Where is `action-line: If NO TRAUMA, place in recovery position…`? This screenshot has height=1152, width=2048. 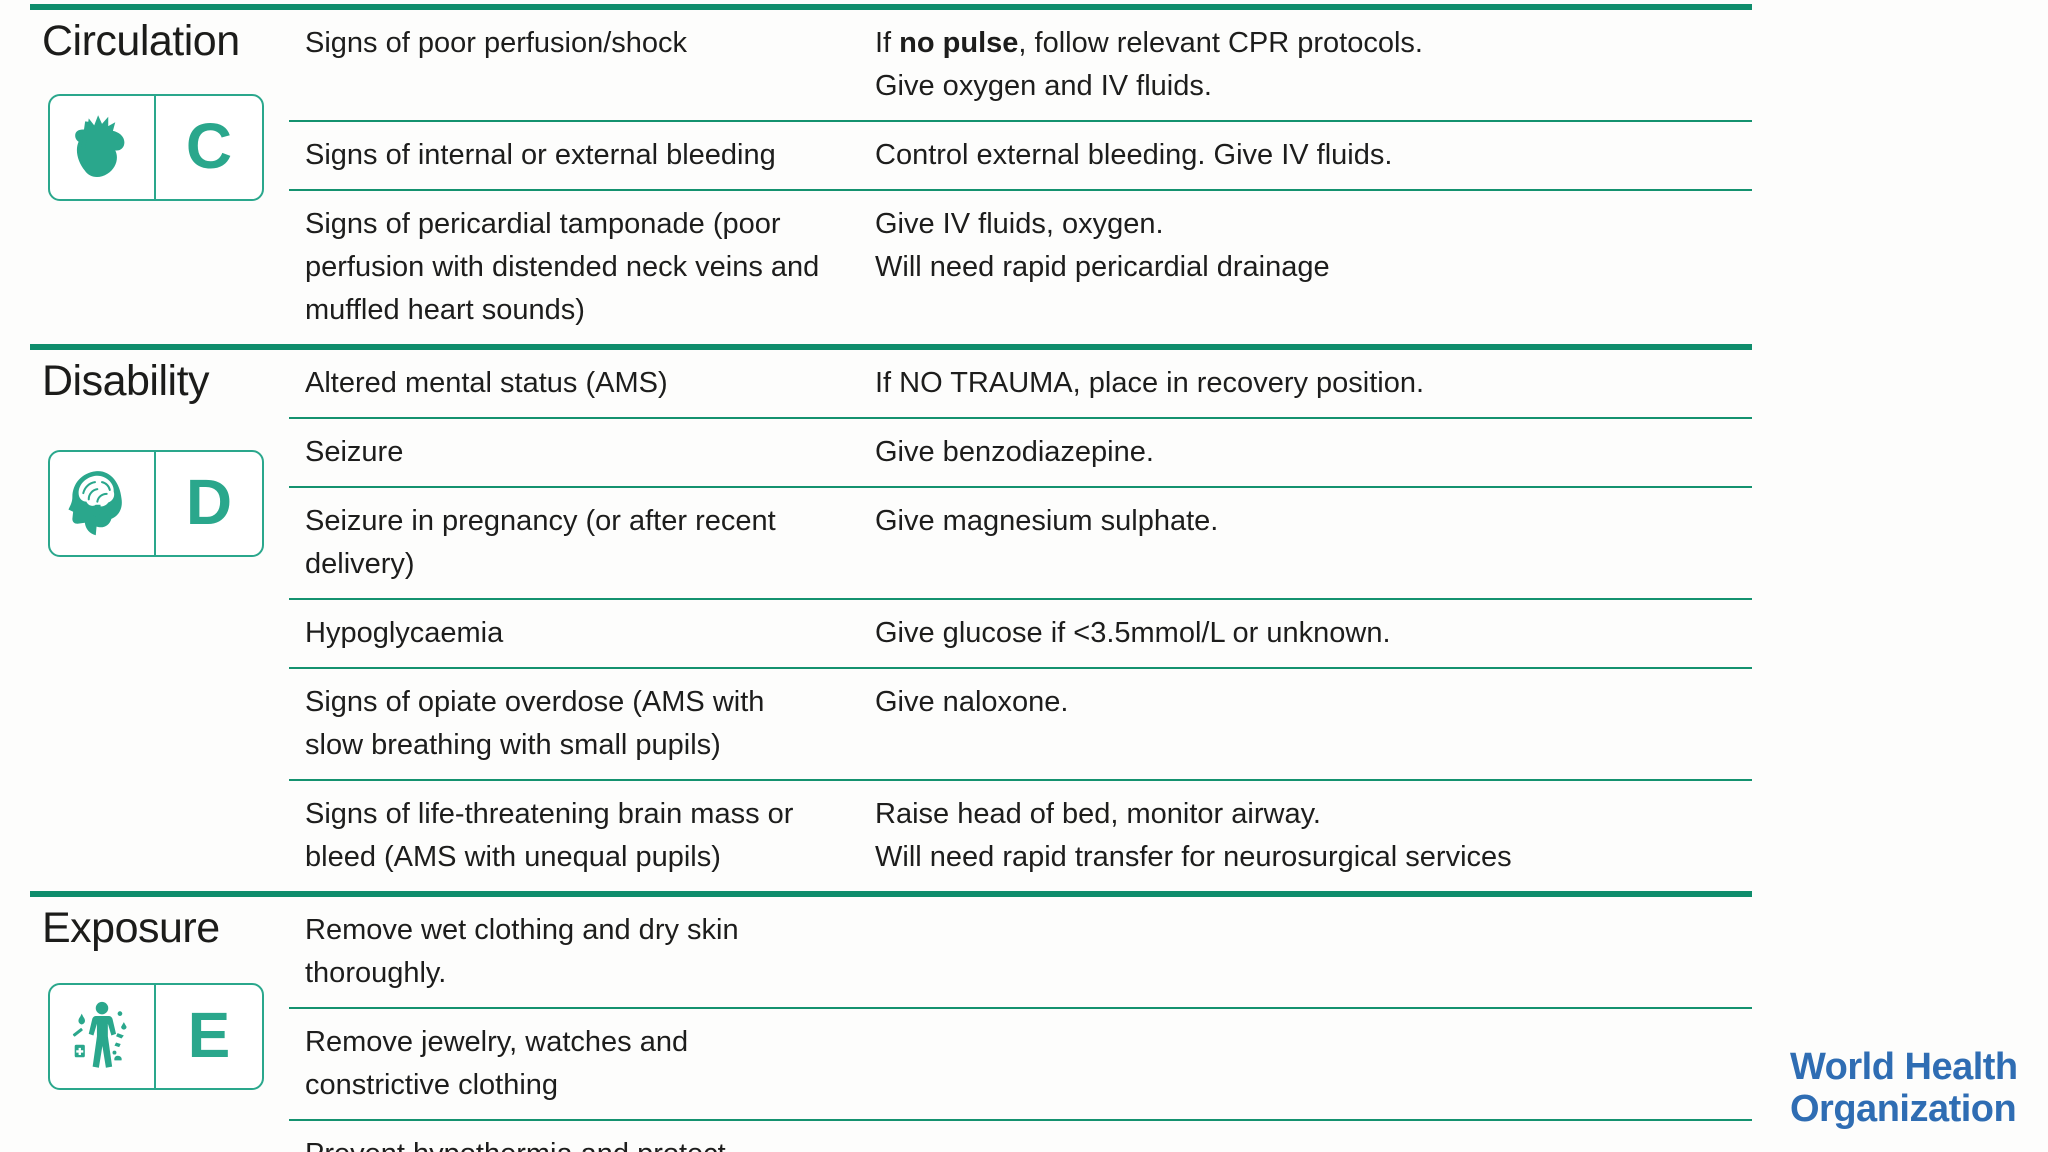
action-line: If NO TRAUMA, place in recovery position… is located at coordinates (1150, 383).